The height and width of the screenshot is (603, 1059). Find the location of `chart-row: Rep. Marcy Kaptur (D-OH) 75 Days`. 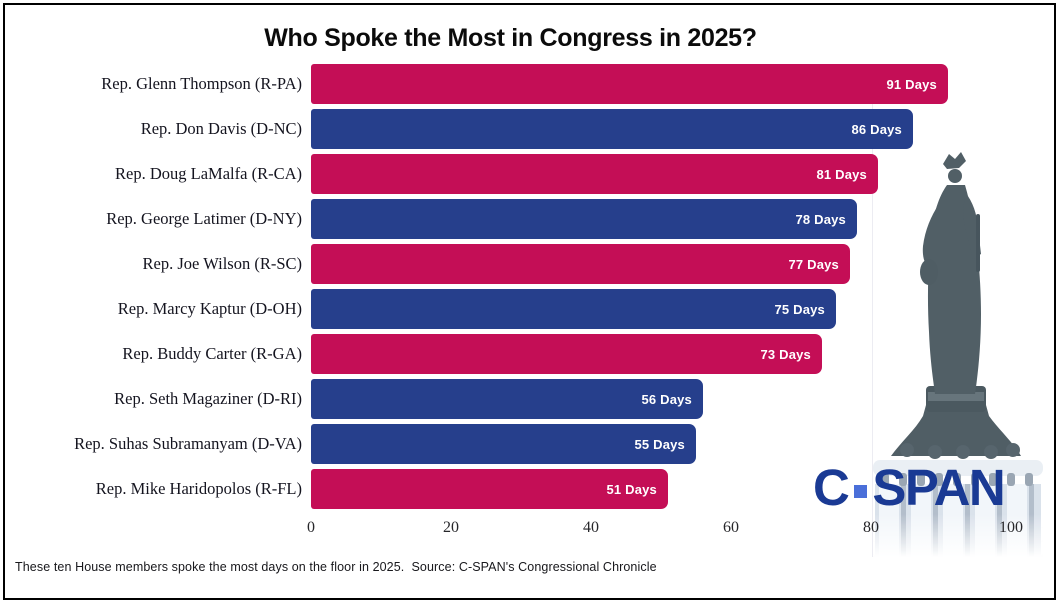

chart-row: Rep. Marcy Kaptur (D-OH) 75 Days is located at coordinates (474, 309).